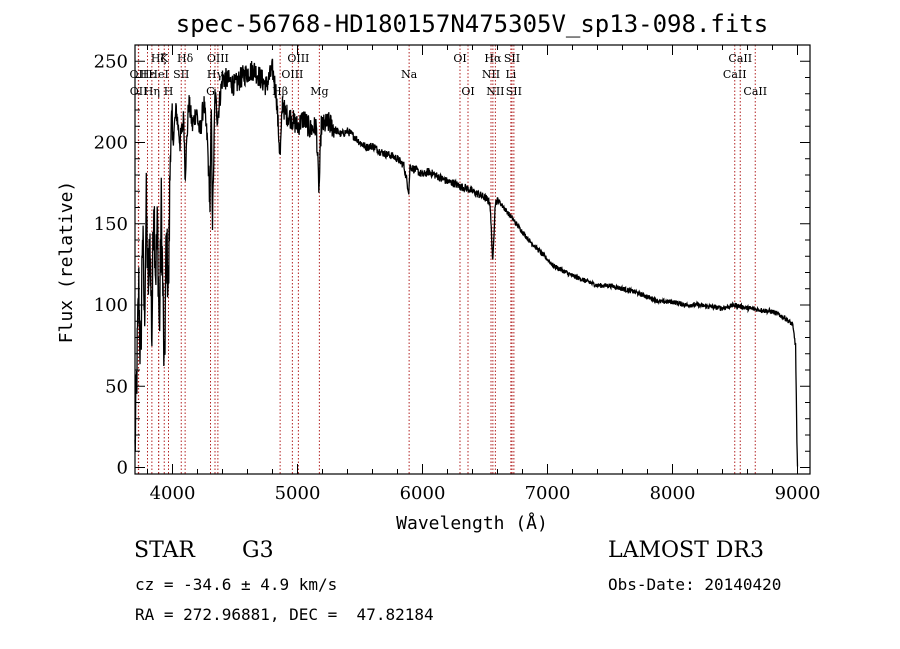  Describe the element at coordinates (139, 91) in the screenshot. I see `line-label-7: OII` at that location.